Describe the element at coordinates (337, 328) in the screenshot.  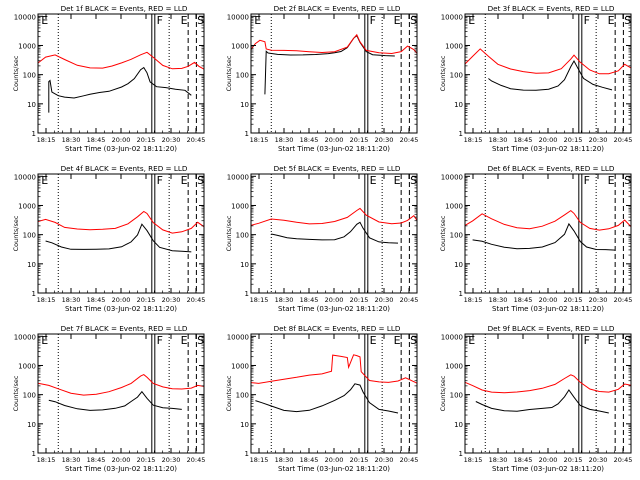
I see `chart-title: Det 8f BLACK = Events, RED = LLD` at that location.